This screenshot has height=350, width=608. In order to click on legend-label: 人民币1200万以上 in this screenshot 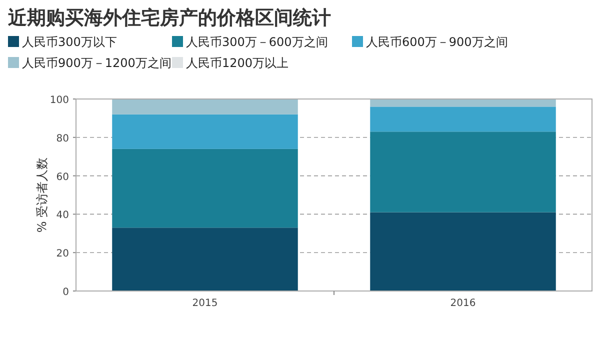, I will do `click(237, 63)`.